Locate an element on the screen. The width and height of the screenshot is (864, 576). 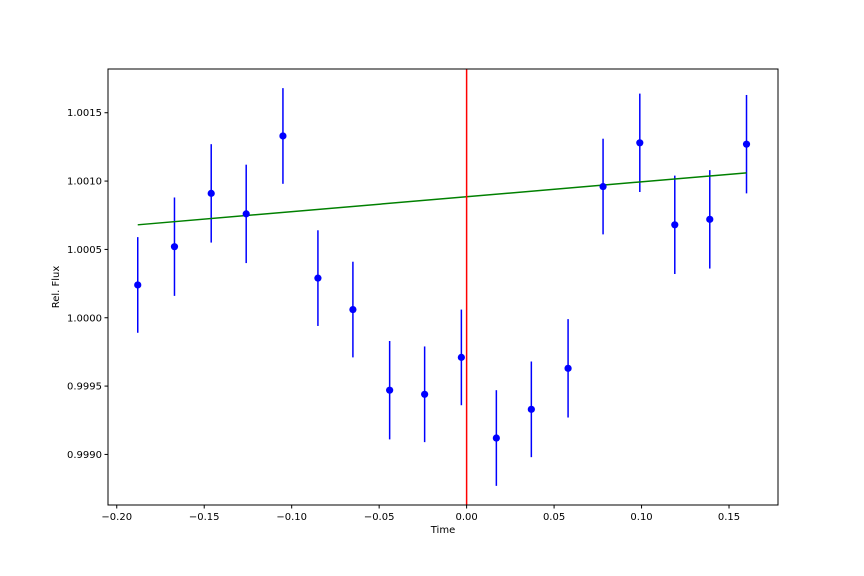
y-tick-label-0: 0.9990 is located at coordinates (84, 455).